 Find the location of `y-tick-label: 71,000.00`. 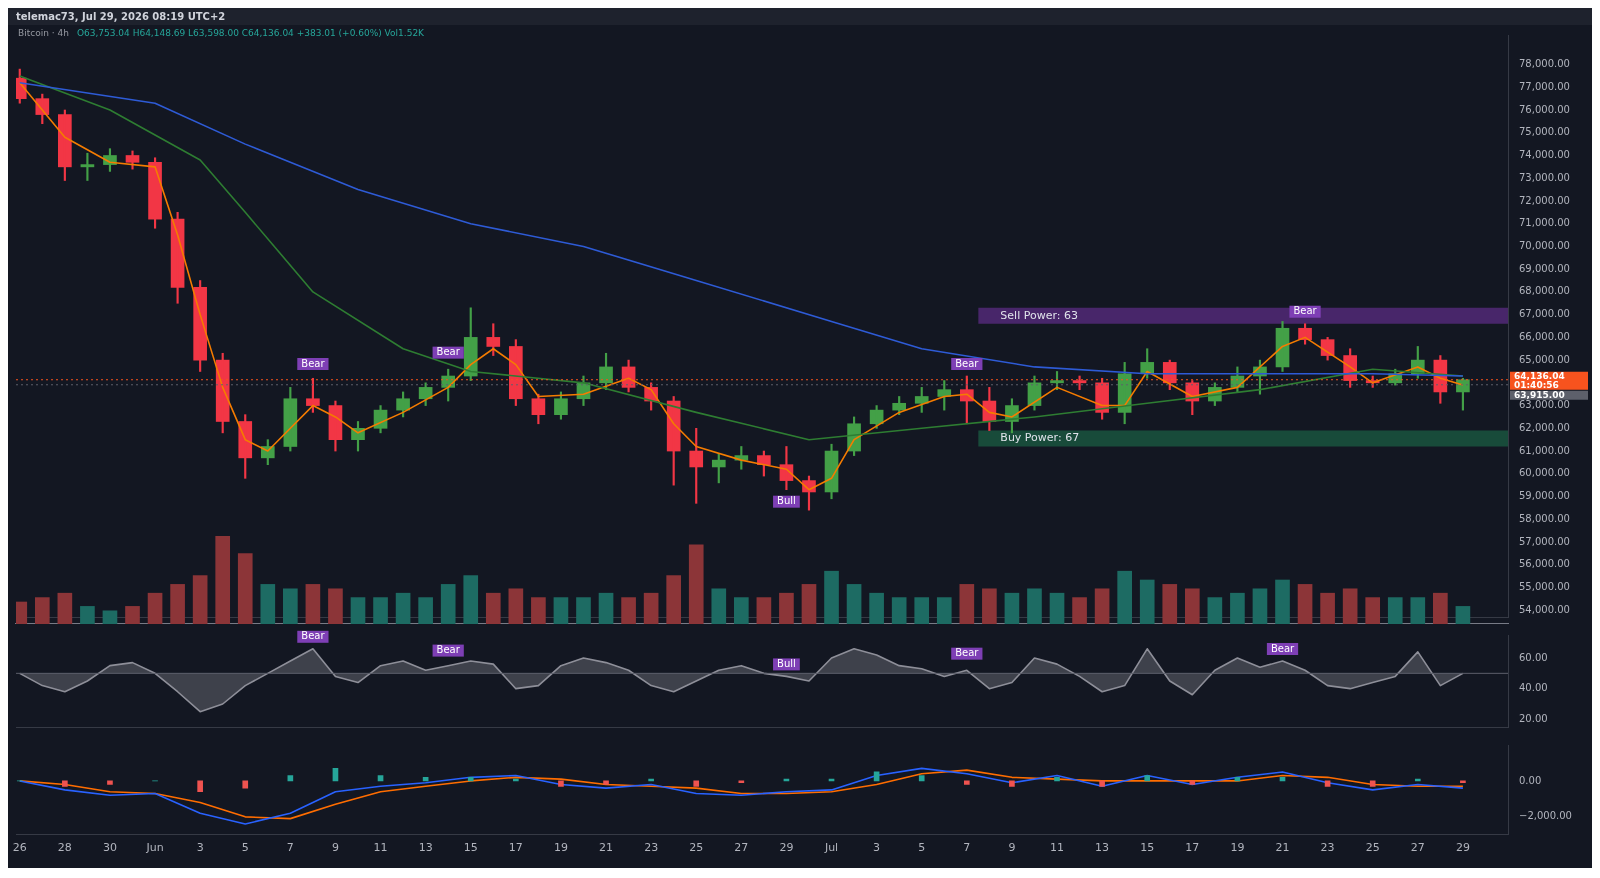

y-tick-label: 71,000.00 is located at coordinates (1544, 223).